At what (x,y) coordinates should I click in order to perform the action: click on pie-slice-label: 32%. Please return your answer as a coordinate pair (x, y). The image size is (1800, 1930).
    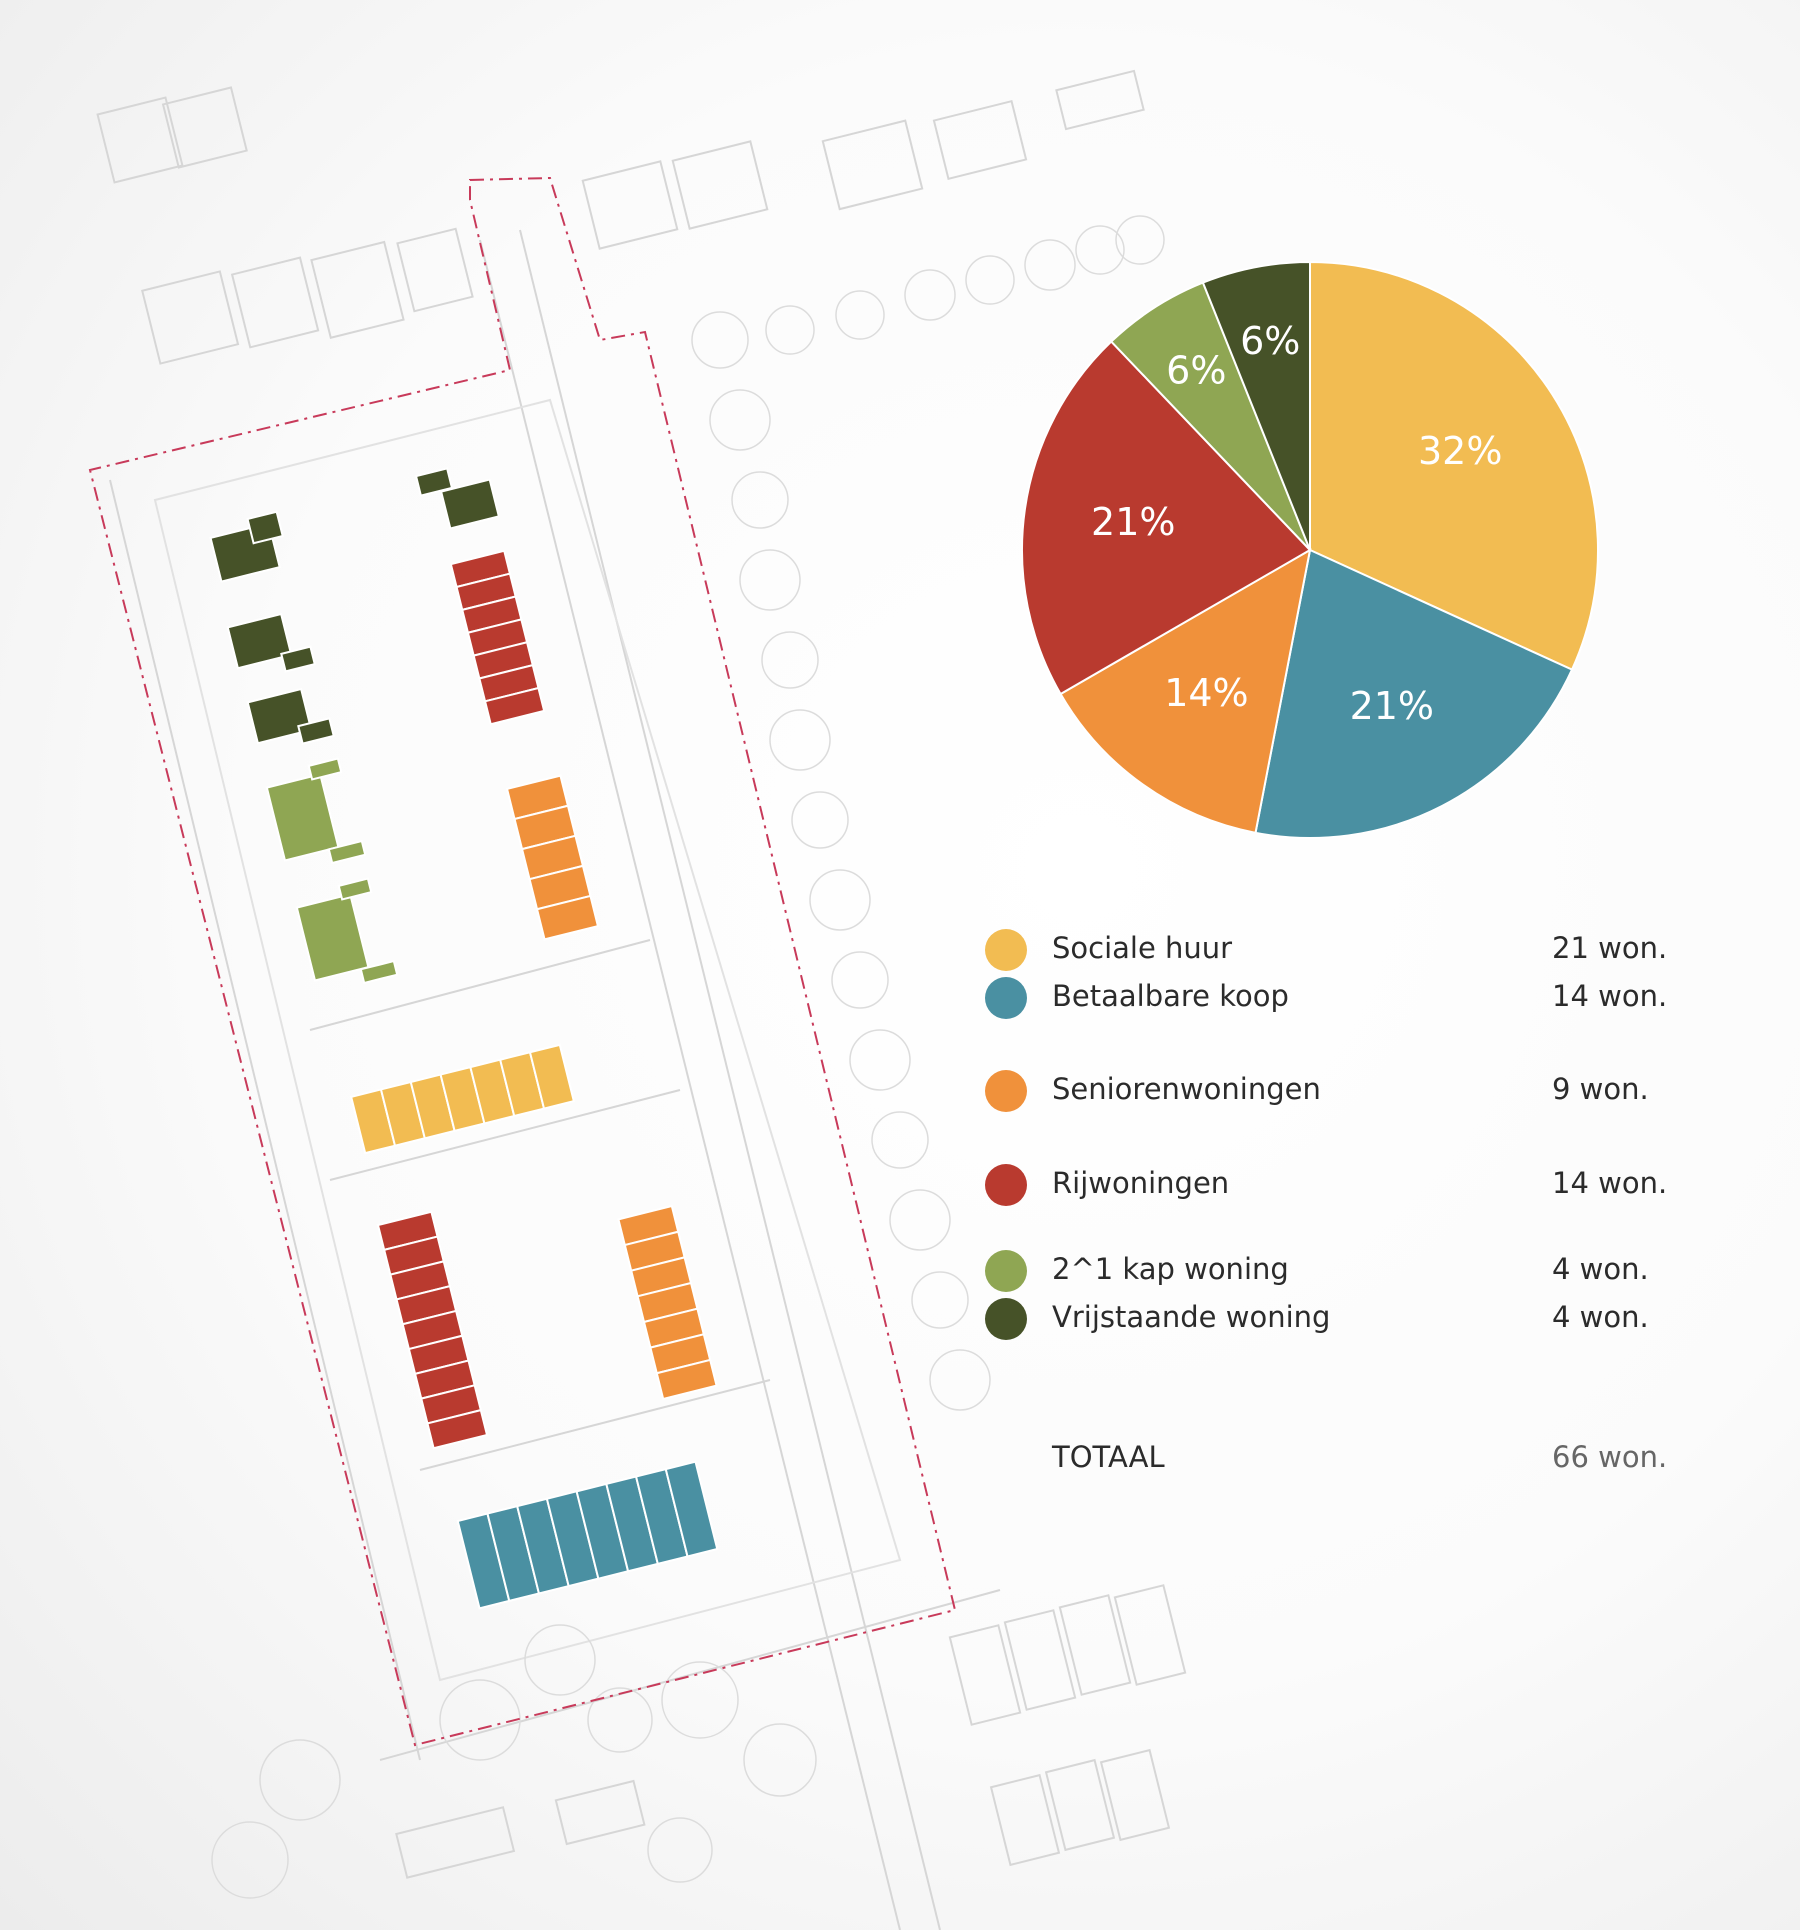
    Looking at the image, I should click on (1460, 451).